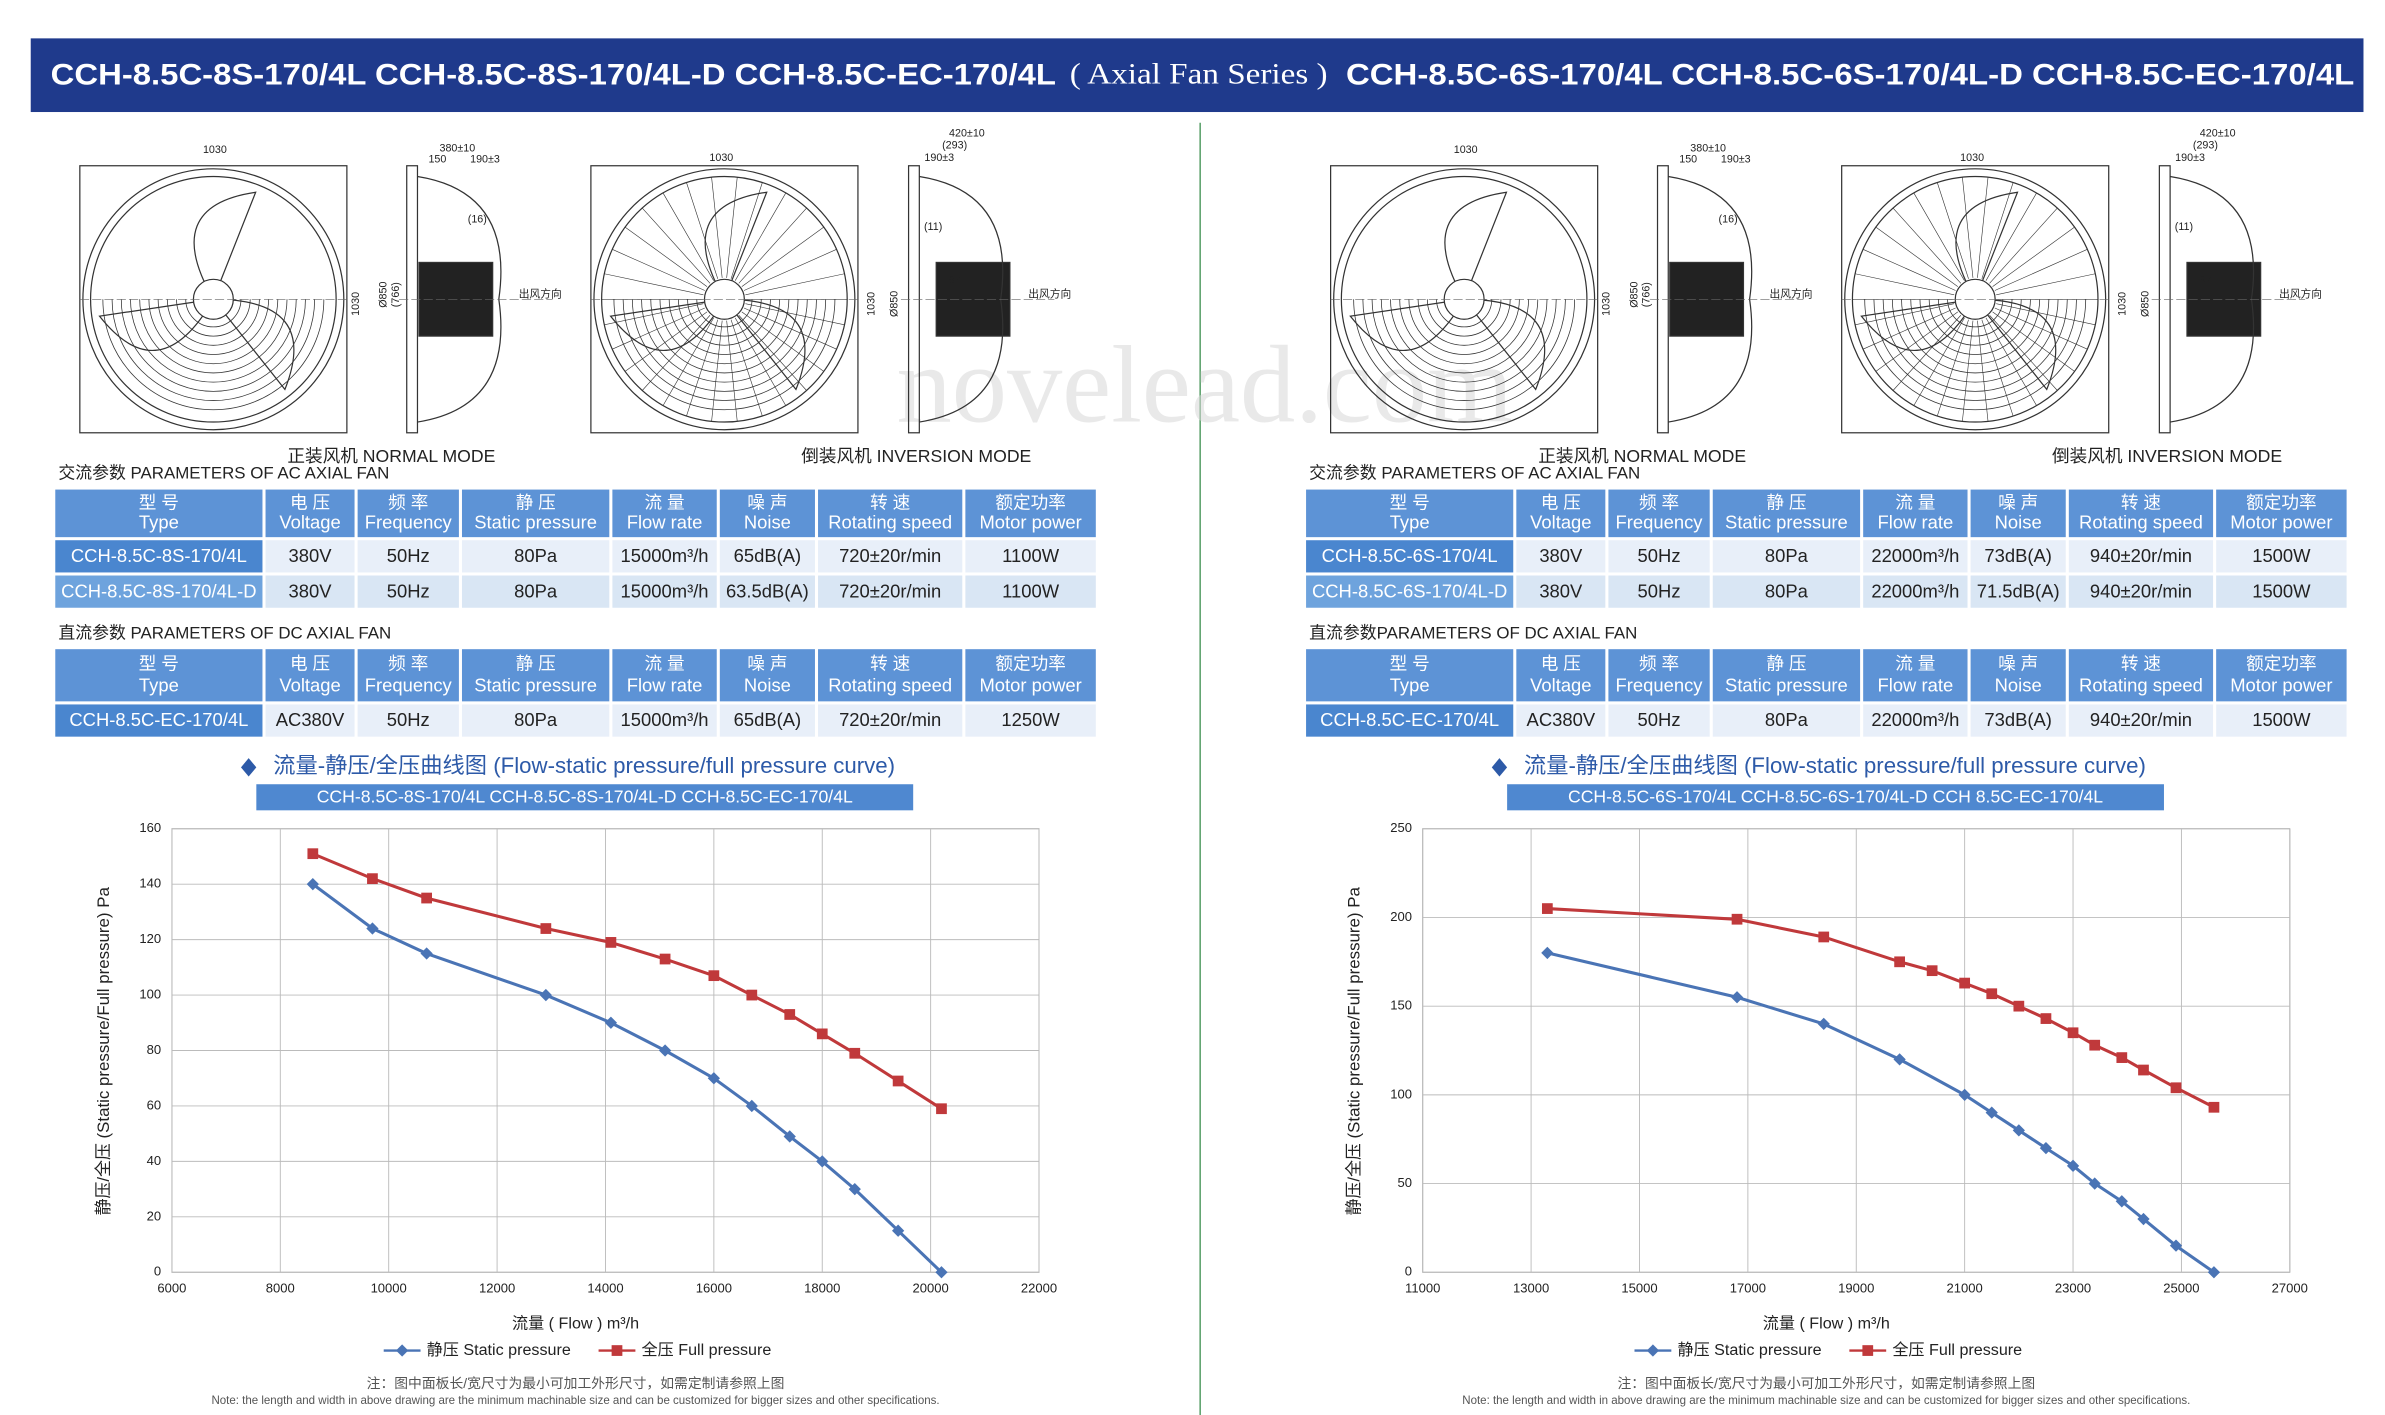  What do you see at coordinates (2205, 281) in the screenshot?
I see `dimension-label: 97` at bounding box center [2205, 281].